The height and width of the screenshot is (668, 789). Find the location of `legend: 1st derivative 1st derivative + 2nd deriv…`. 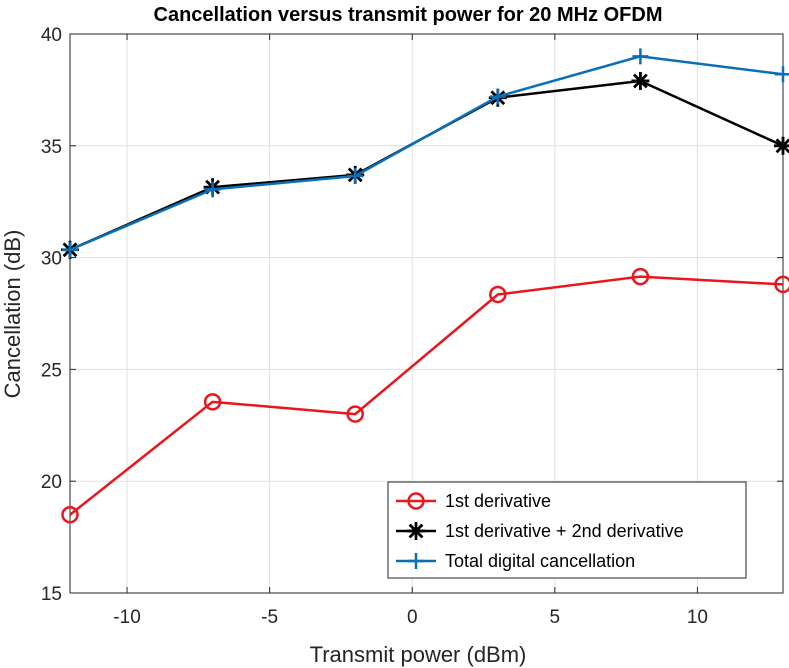

legend: 1st derivative 1st derivative + 2nd deriv… is located at coordinates (567, 530).